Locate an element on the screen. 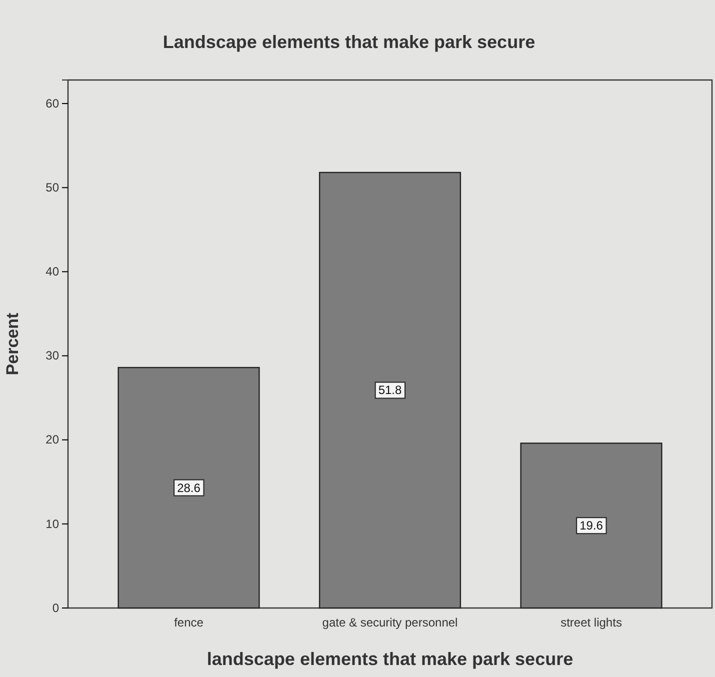 This screenshot has width=715, height=677. y-tick-label: 20 is located at coordinates (53, 439).